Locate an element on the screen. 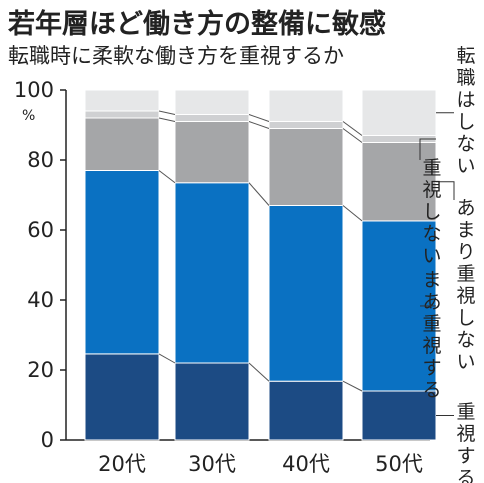 Image resolution: width=484 pixels, height=483 pixels. x-category-label: 20代 is located at coordinates (122, 464).